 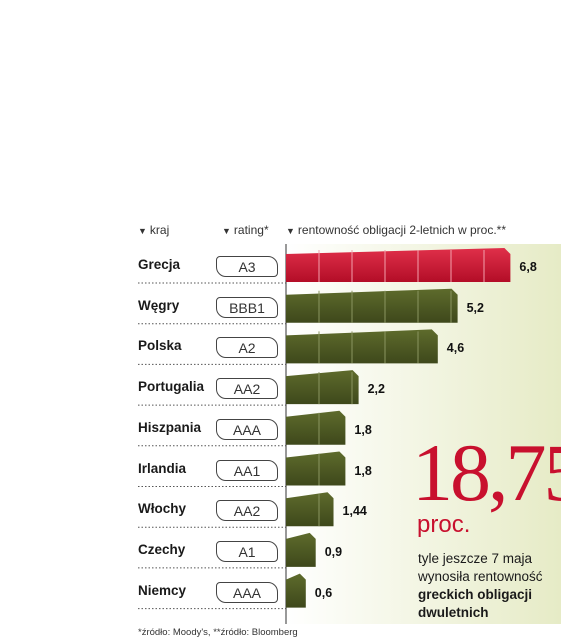 I want to click on country-label: Czechy, so click(x=162, y=549).